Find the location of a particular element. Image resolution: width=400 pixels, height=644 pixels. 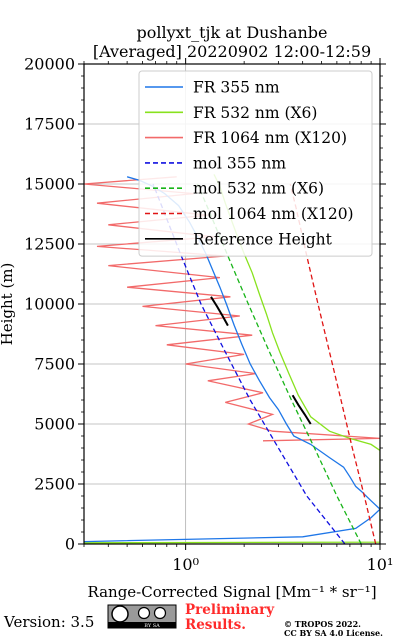

copyright-text: © TROPOS 2022. is located at coordinates (322, 624).